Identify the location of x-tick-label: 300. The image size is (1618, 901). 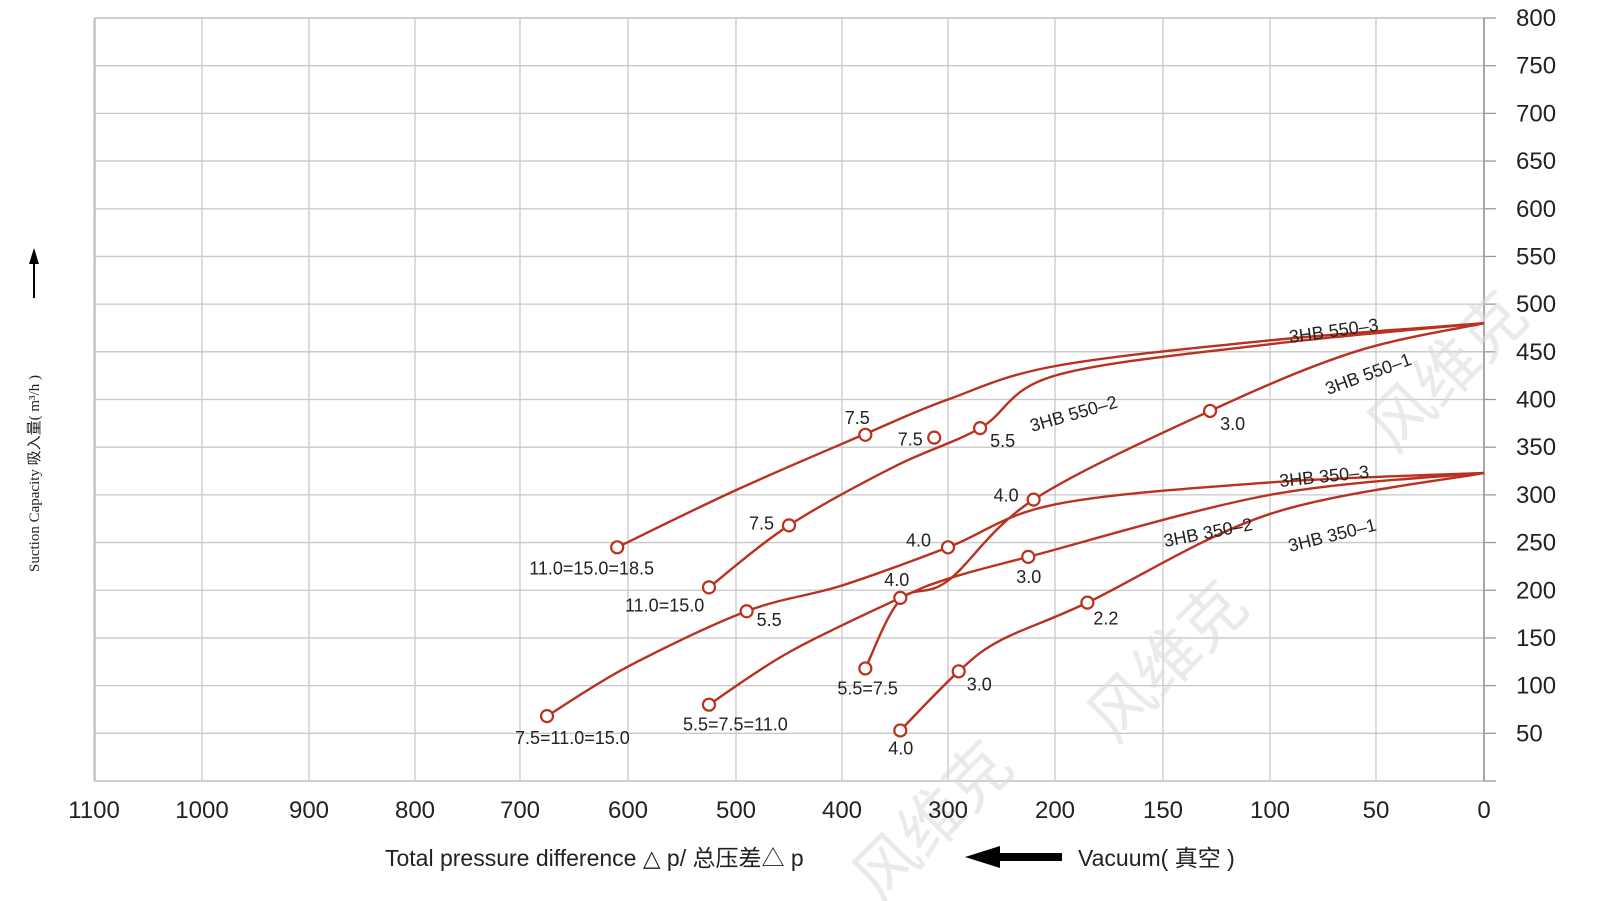
(948, 810).